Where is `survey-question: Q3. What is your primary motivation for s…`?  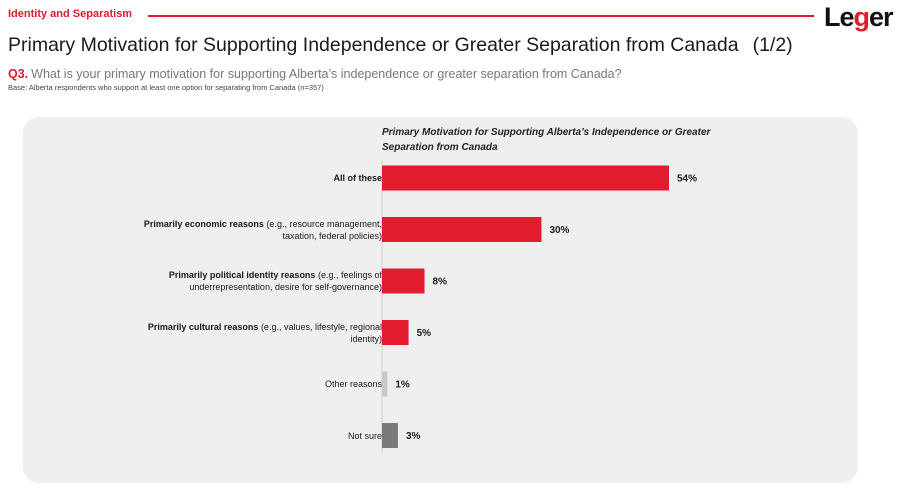
survey-question: Q3. What is your primary motivation for s… is located at coordinates (315, 74).